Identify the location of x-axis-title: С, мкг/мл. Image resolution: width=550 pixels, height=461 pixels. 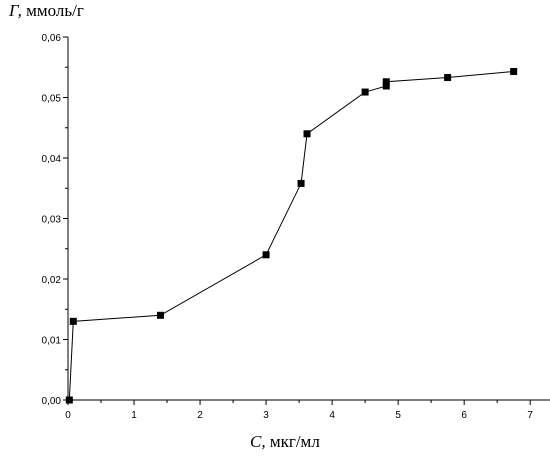
(285, 441).